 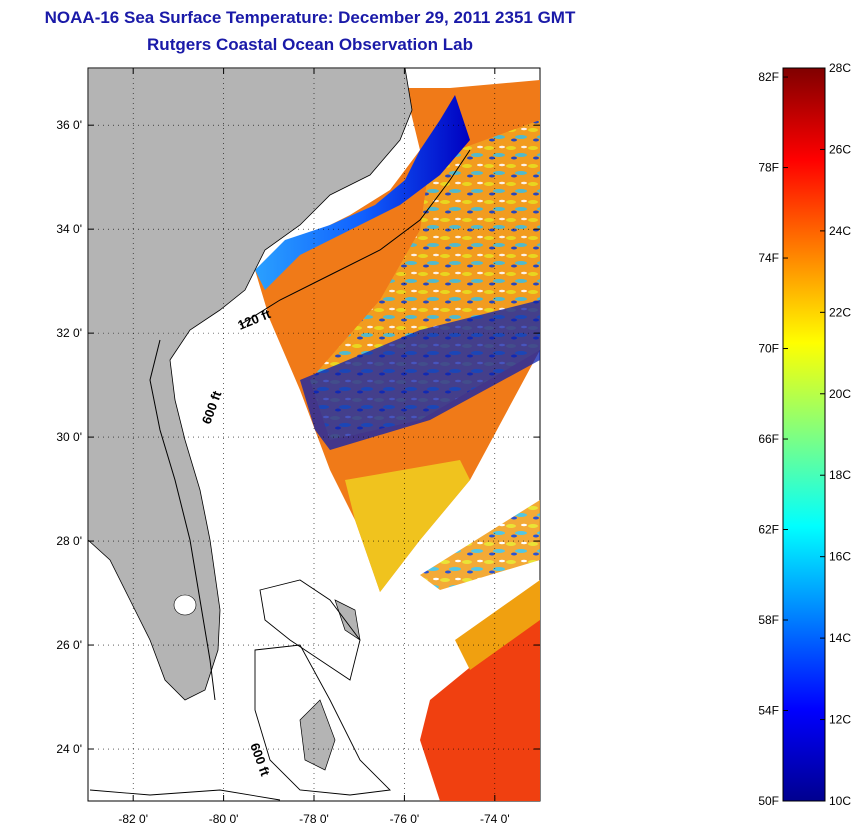 I want to click on lat-tick-label: 34 0', so click(x=69, y=229).